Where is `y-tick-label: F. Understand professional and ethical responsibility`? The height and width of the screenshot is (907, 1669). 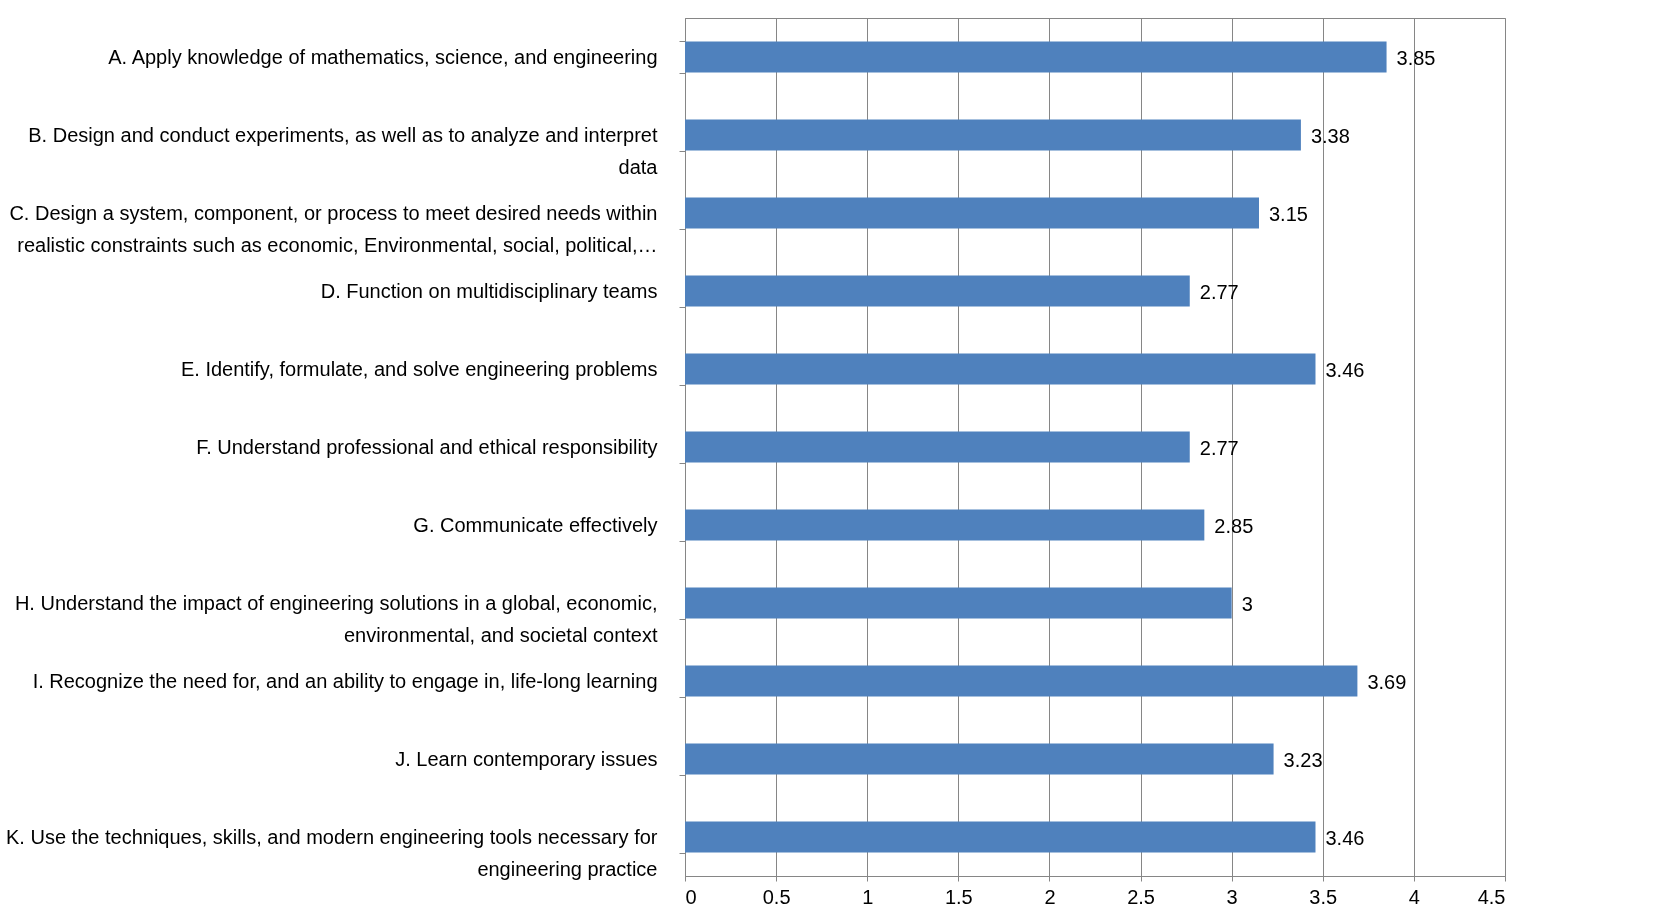
y-tick-label: F. Understand professional and ethical responsibility is located at coordinates (427, 446).